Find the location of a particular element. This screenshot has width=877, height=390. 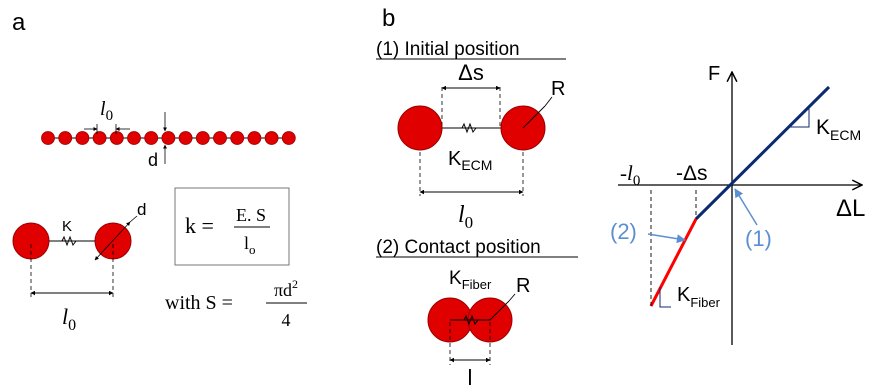

contact-r-label: R is located at coordinates (523, 286).